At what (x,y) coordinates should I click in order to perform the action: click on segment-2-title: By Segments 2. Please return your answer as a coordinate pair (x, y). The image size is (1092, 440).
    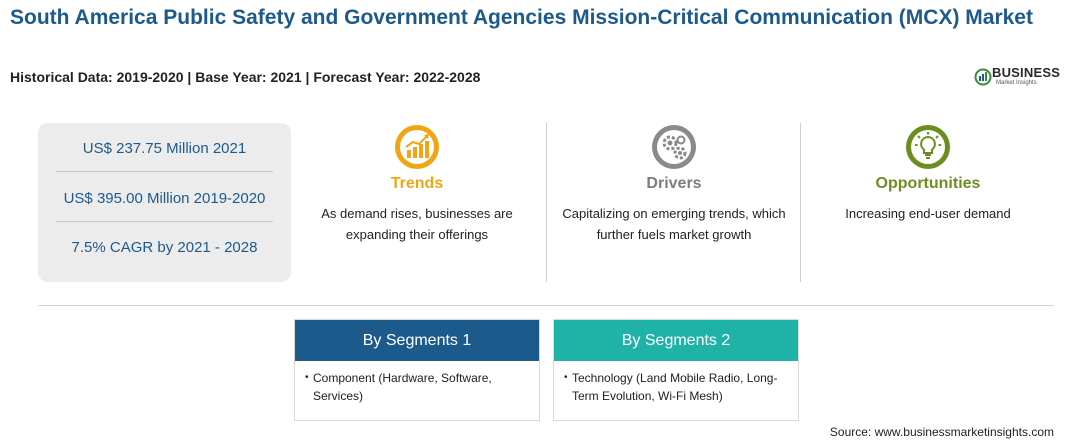
    Looking at the image, I should click on (676, 340).